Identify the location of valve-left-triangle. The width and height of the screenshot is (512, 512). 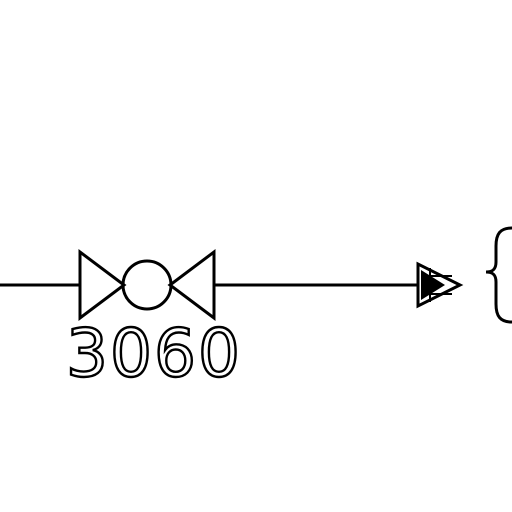
(102, 285).